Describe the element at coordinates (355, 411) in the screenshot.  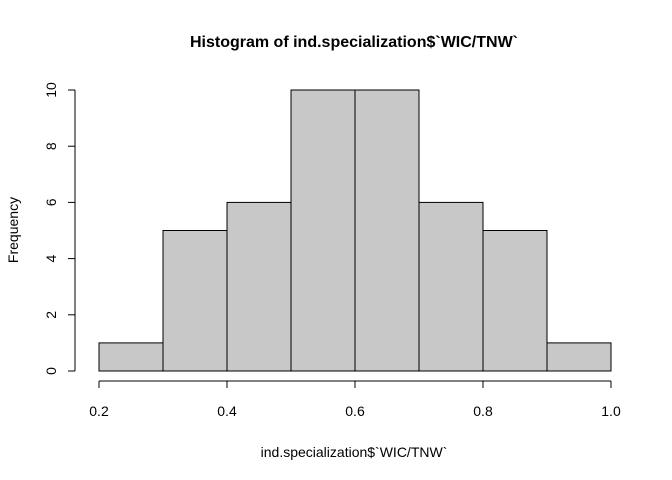
I see `x-tick-label-2: 0.6` at that location.